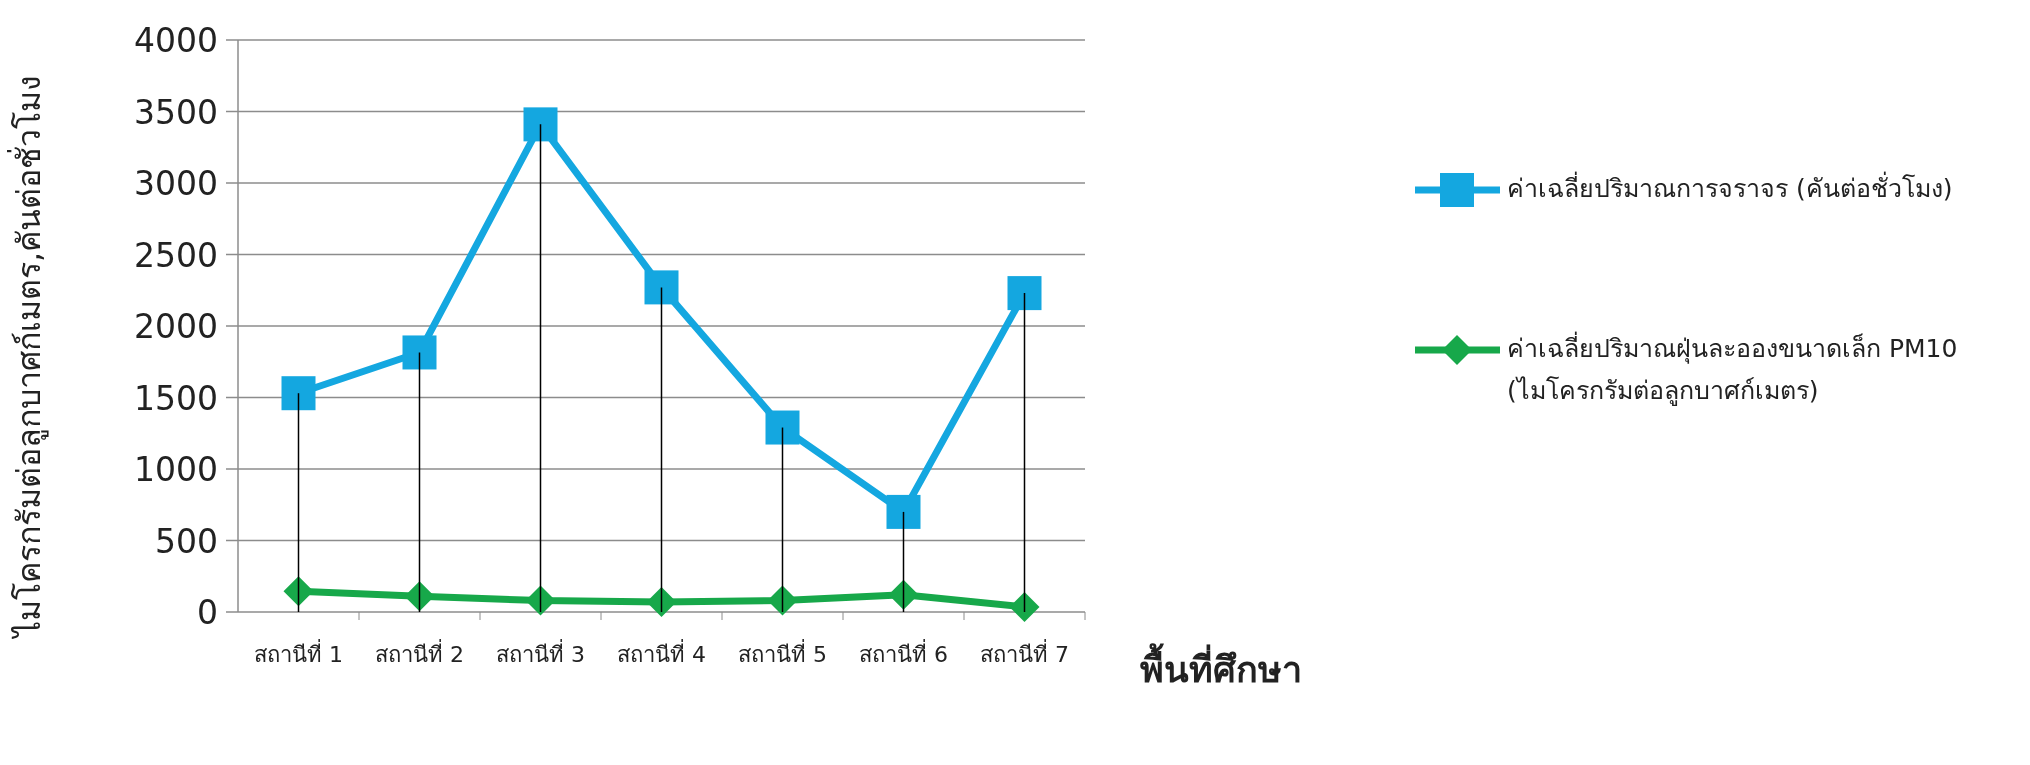 The height and width of the screenshot is (765, 2030). I want to click on y-tick-label: 2500, so click(176, 255).